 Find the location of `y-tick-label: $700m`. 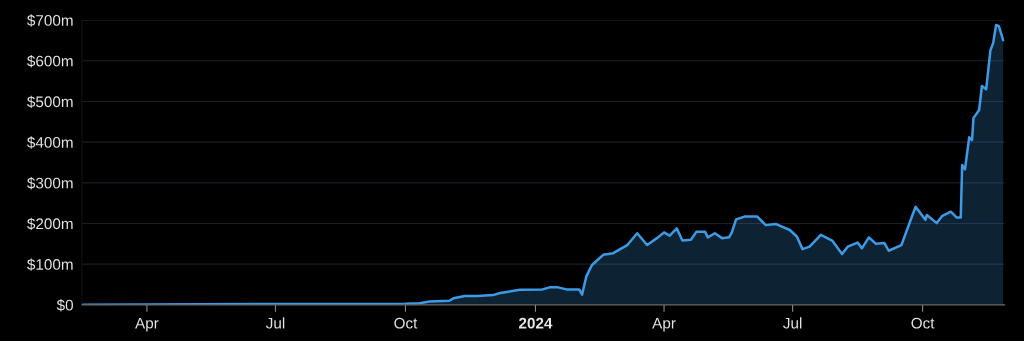

y-tick-label: $700m is located at coordinates (50, 20).